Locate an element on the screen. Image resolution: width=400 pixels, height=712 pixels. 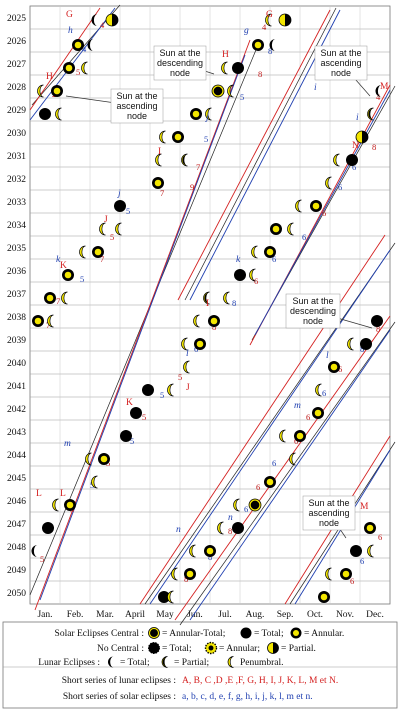
month-label: Oct. is located at coordinates (315, 615).